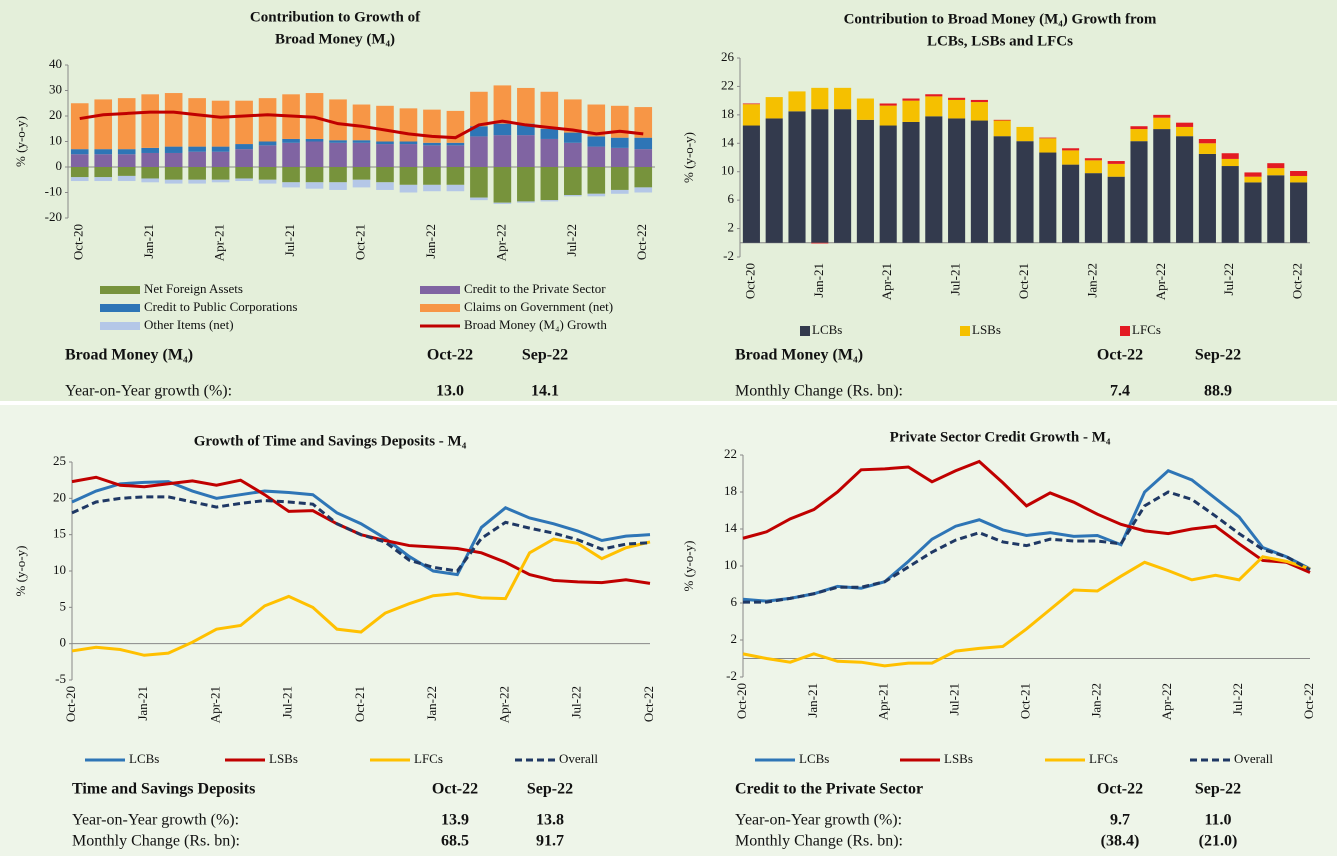  Describe the element at coordinates (59, 496) in the screenshot. I see `y-tick-label: 20` at that location.